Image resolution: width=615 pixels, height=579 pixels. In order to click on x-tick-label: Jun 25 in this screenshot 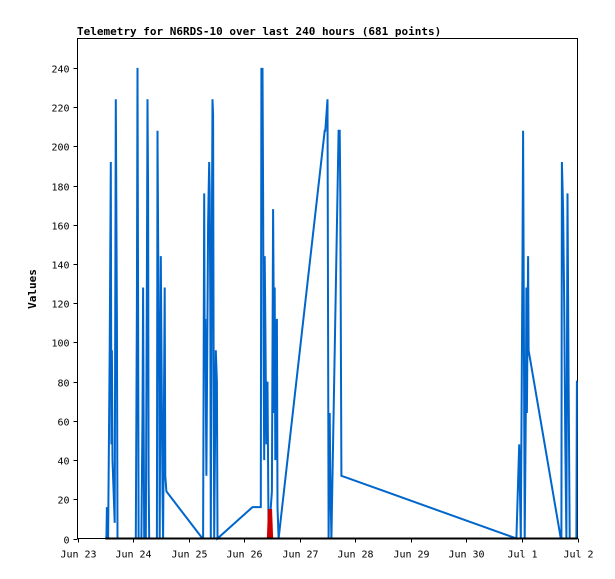, I will do `click(189, 555)`.